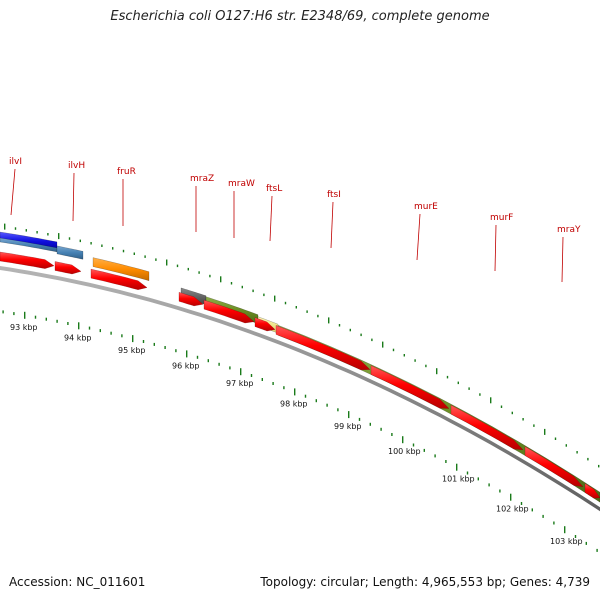  What do you see at coordinates (78, 337) in the screenshot?
I see `kbp-label: 94 kbp` at bounding box center [78, 337].